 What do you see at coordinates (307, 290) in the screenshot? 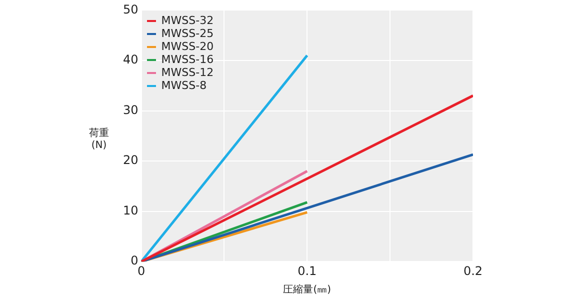
I see `x-axis-title: 圧縮量(㎜)` at bounding box center [307, 290].